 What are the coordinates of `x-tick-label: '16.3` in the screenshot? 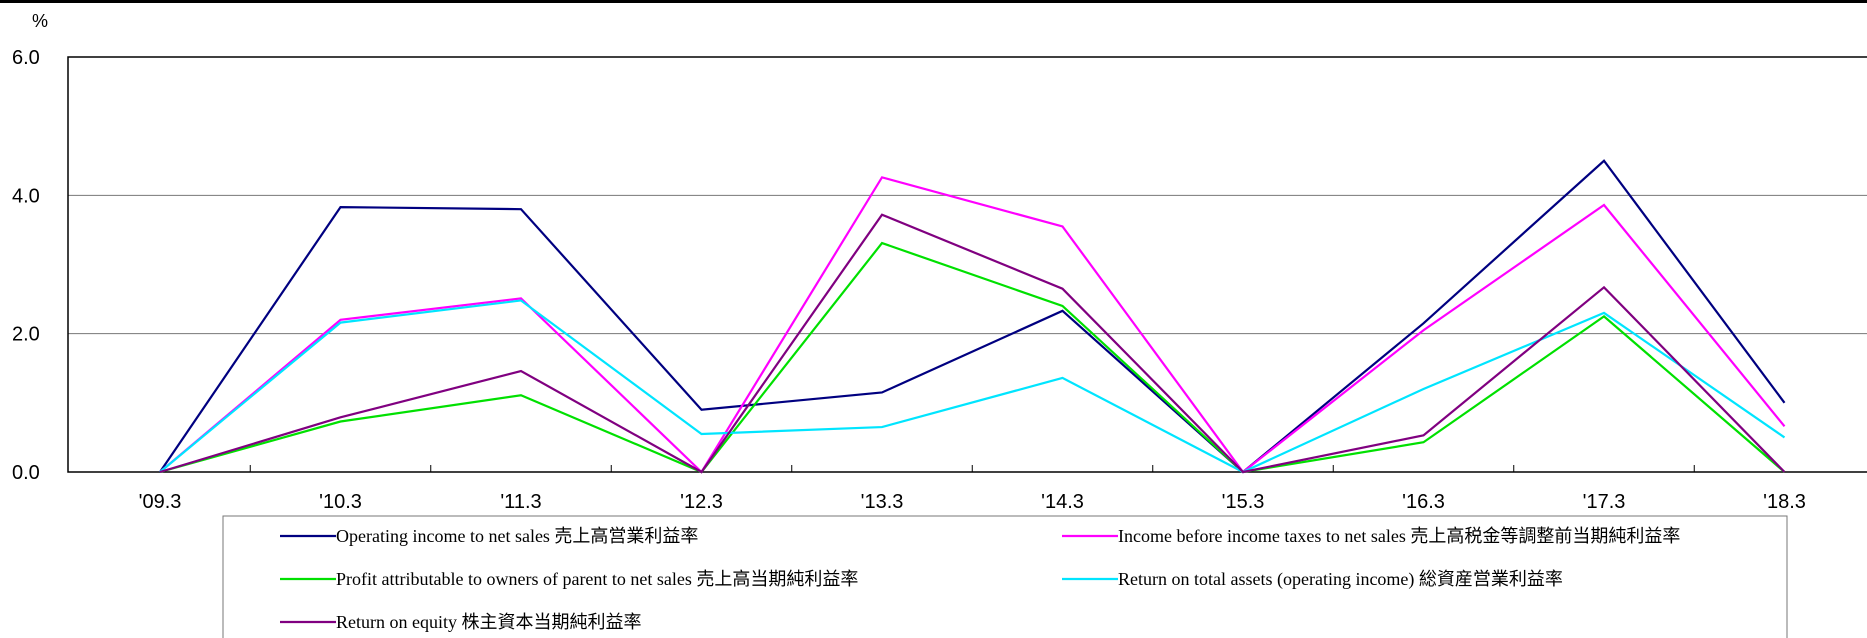 It's located at (1423, 502).